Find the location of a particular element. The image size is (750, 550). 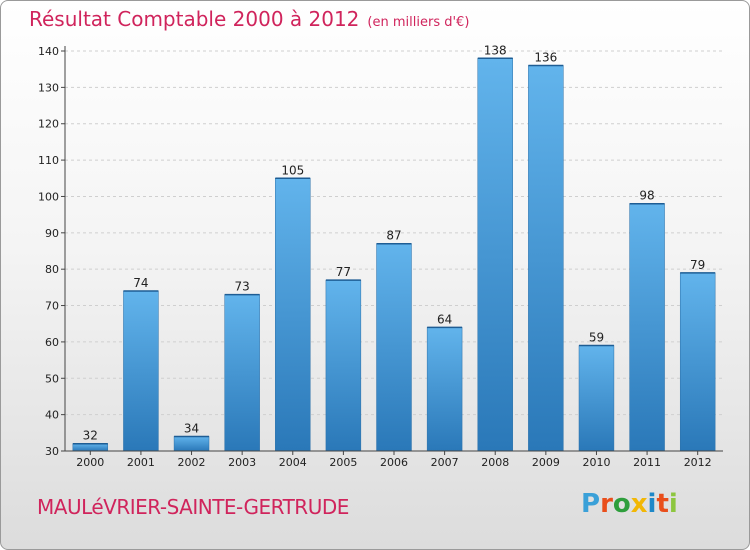

value-label-2007: 64 is located at coordinates (444, 319).